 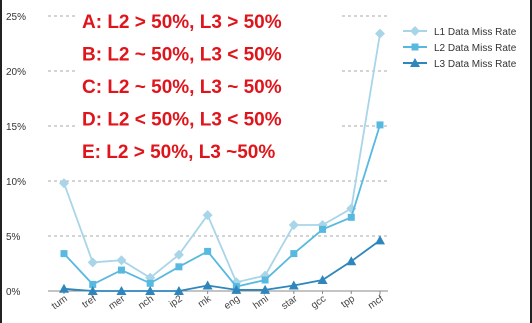 I want to click on annotation-line: C: L2 ~ 50%, L3 ~ 50%, so click(x=182, y=87).